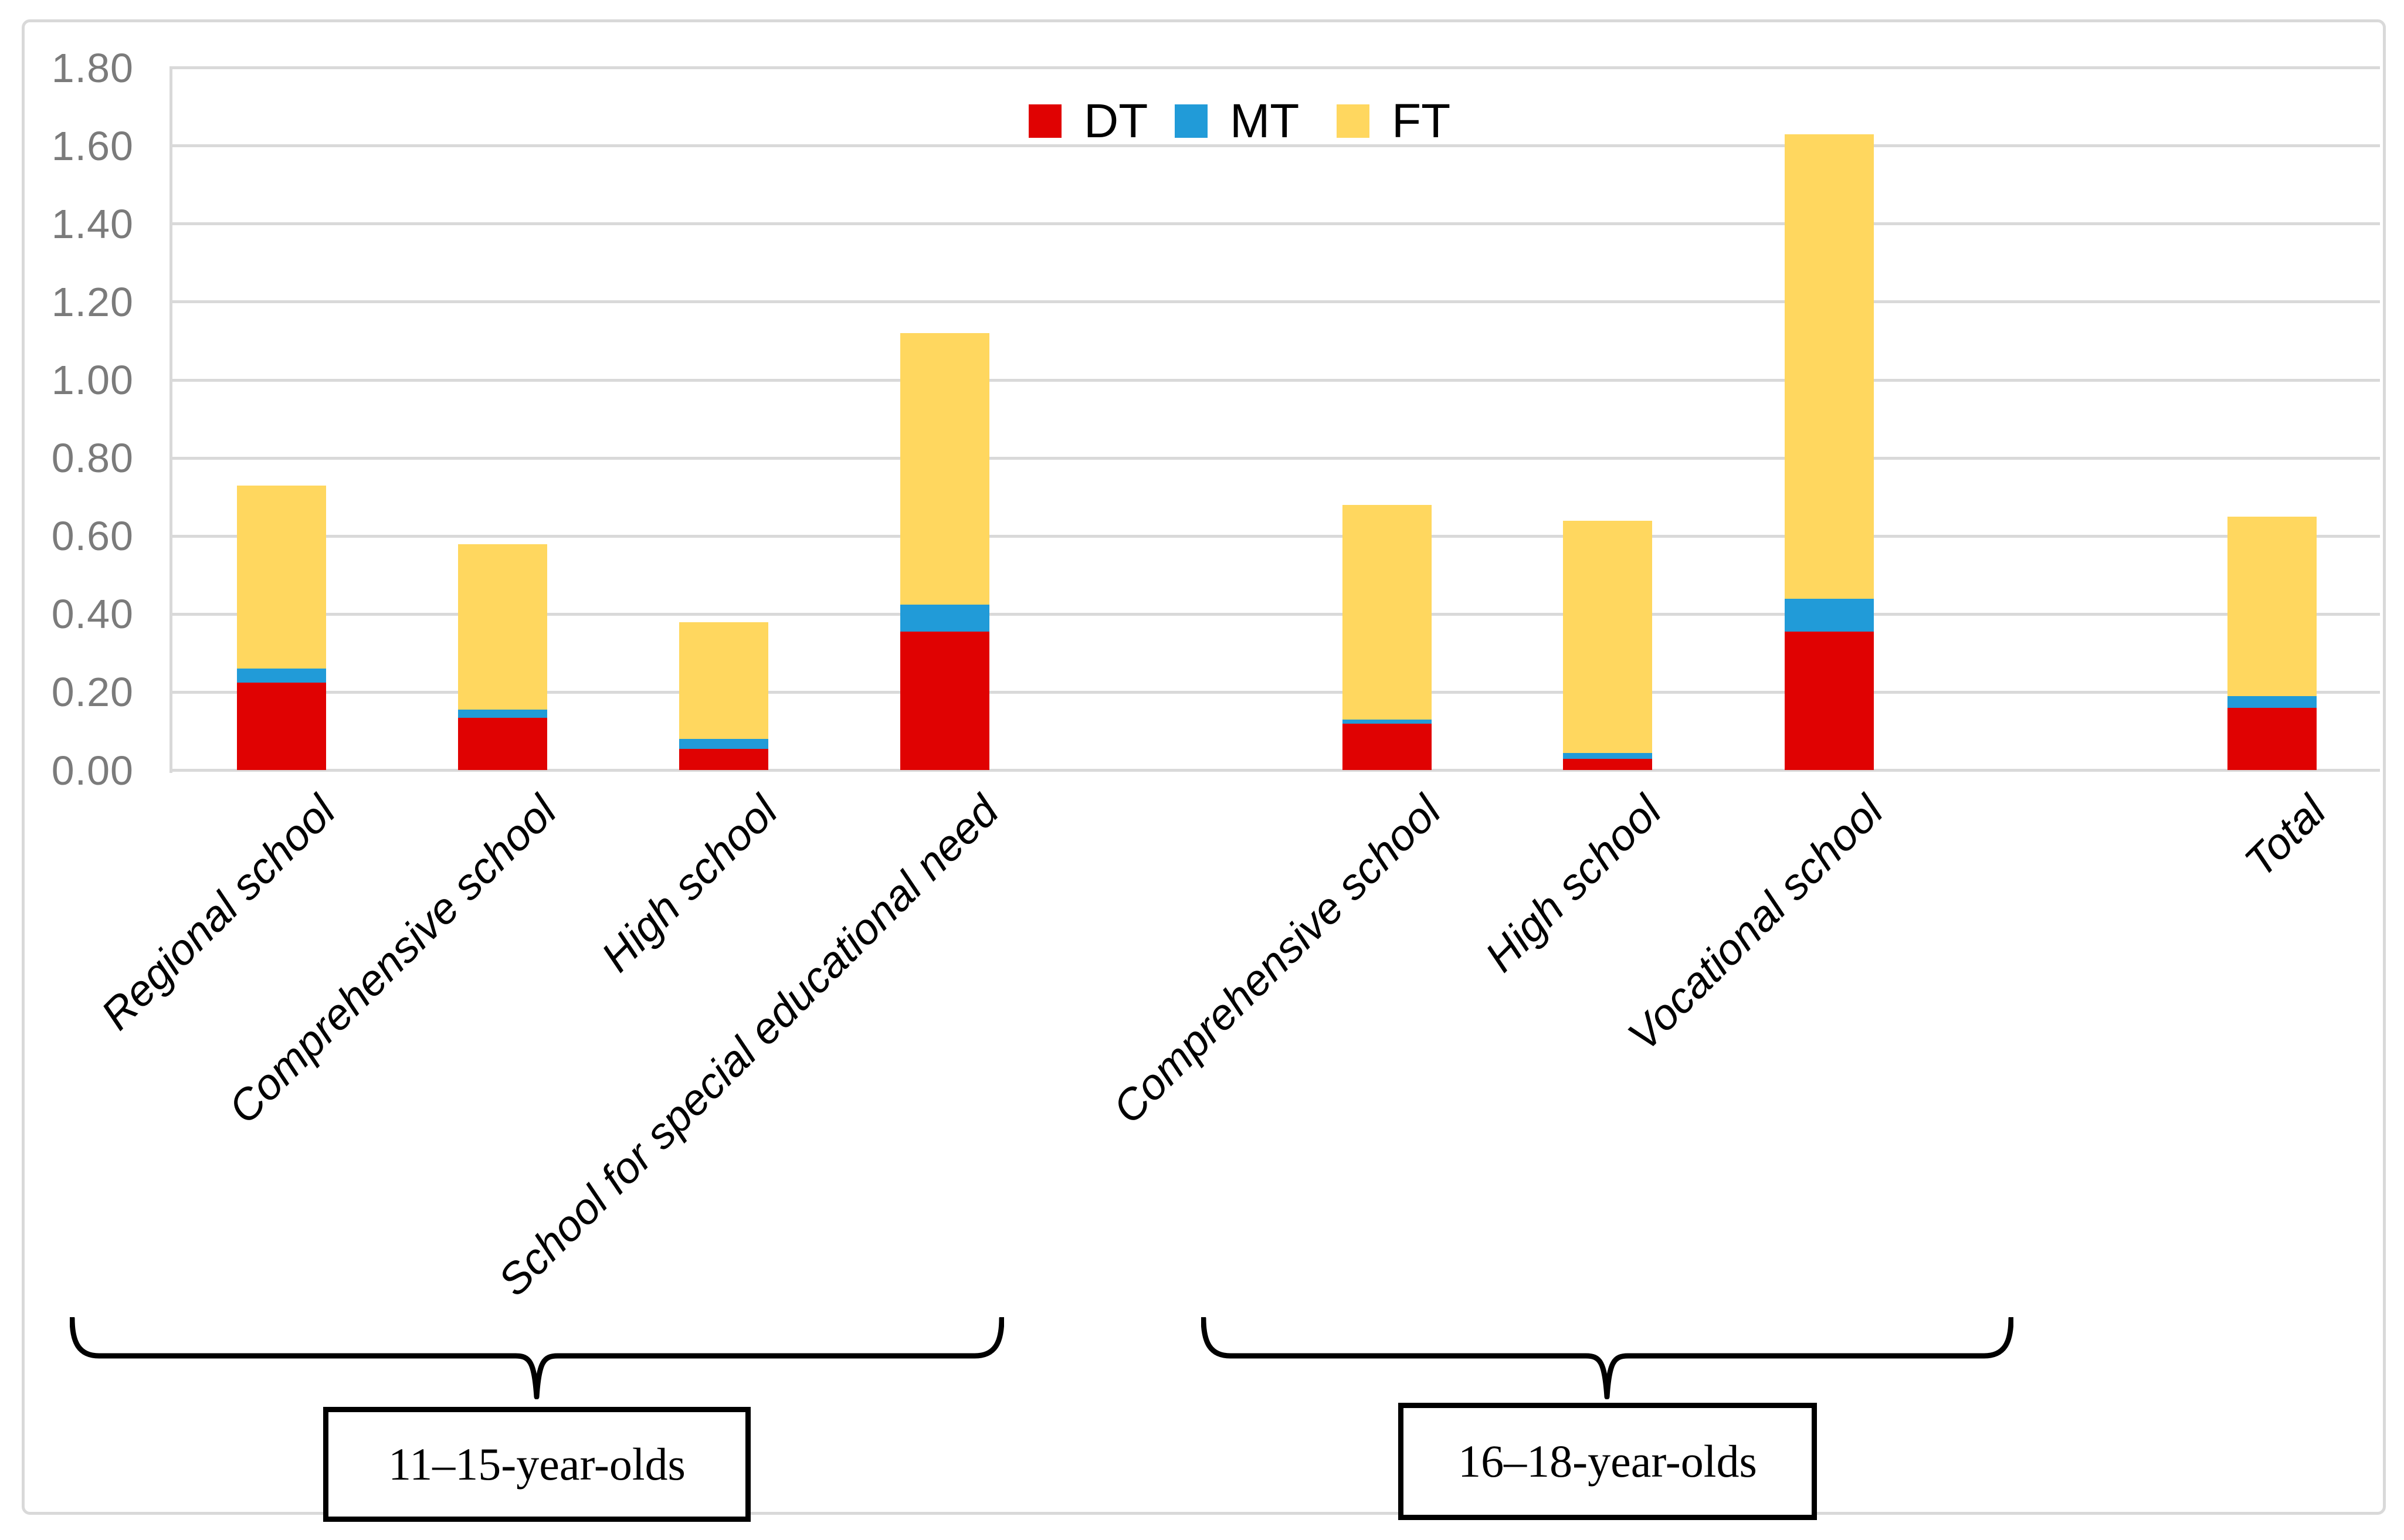  Describe the element at coordinates (92, 770) in the screenshot. I see `y-axis-tick-label: 0.00` at that location.